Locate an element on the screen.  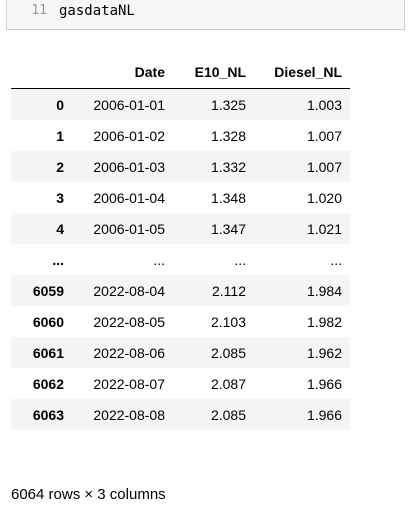
code-input-cell: 11 gasdataNL is located at coordinates (205, 15).